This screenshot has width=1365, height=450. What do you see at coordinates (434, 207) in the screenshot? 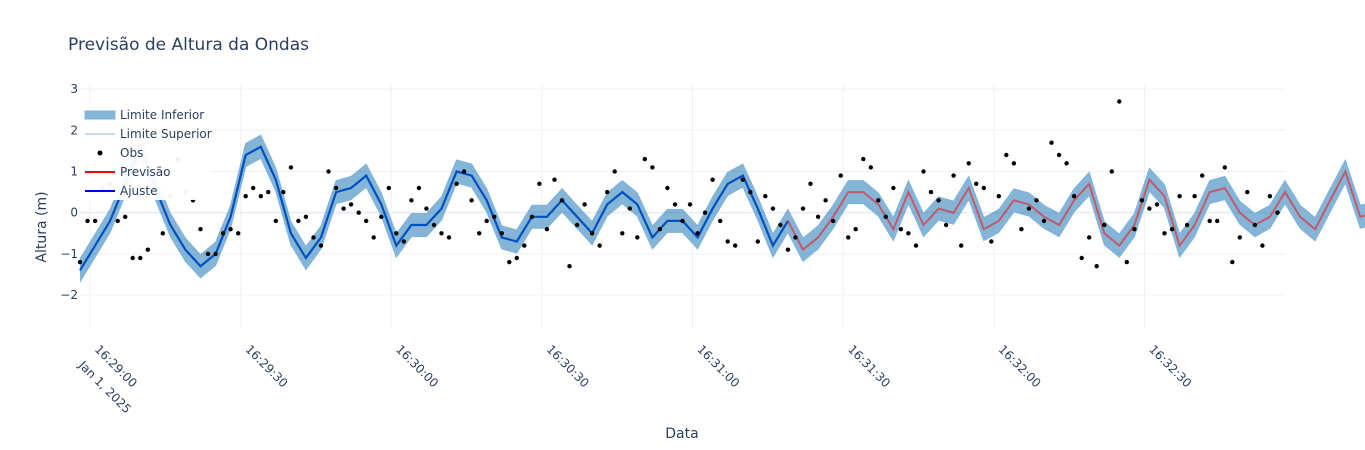
I see `fit-line` at bounding box center [434, 207].